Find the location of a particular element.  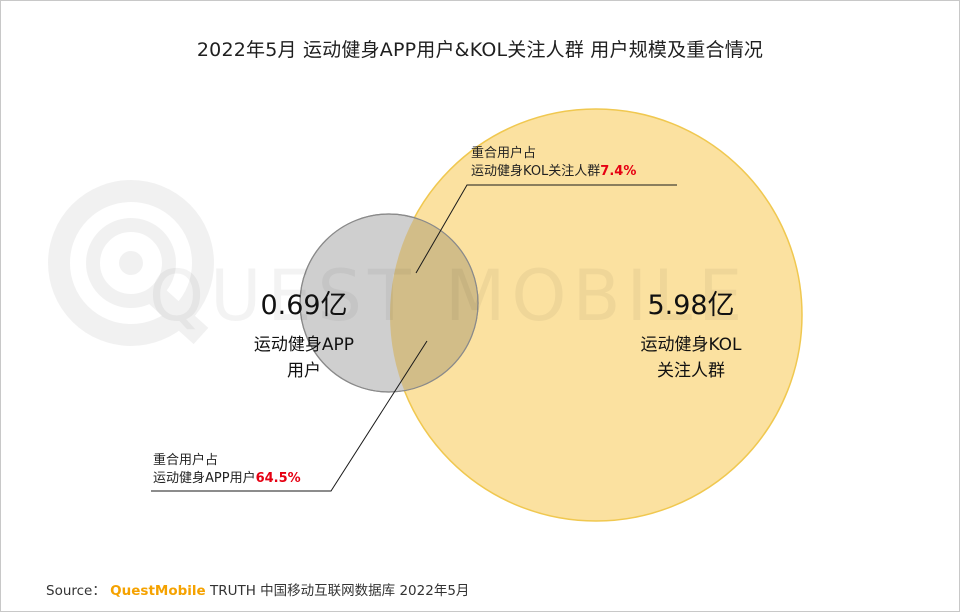

source-rest: TRUTH 中国移动互联网数据库 2022年5月 is located at coordinates (339, 591).